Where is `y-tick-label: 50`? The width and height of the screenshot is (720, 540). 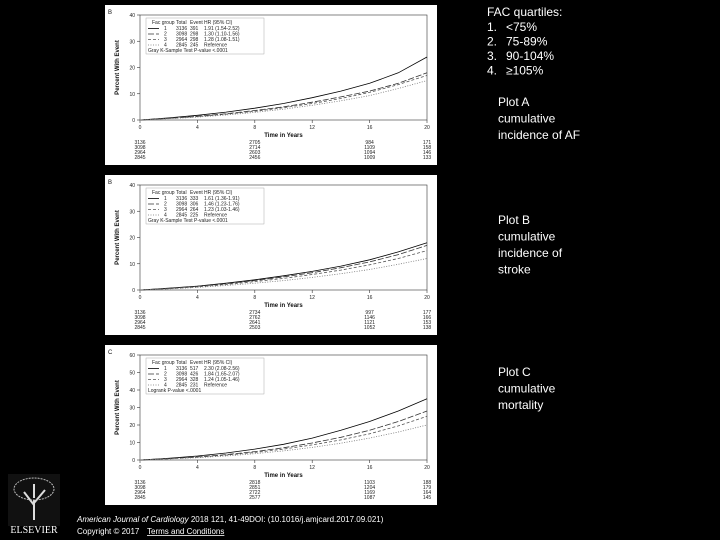 y-tick-label: 50 is located at coordinates (132, 374).